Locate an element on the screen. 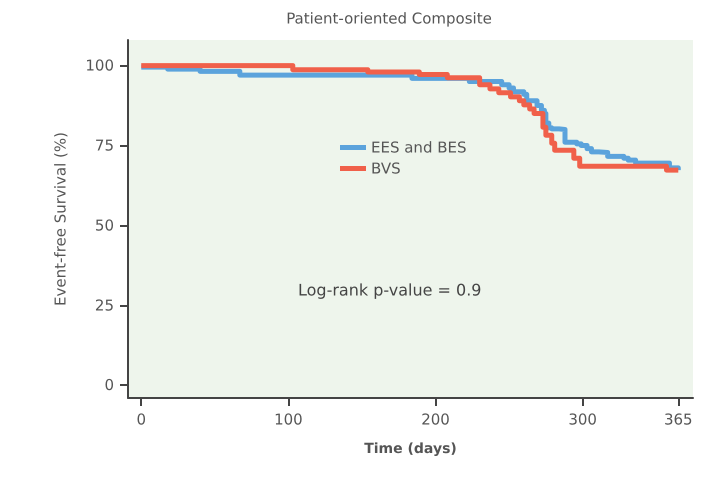 The height and width of the screenshot is (482, 712). y-tick-label: 75 is located at coordinates (104, 145).